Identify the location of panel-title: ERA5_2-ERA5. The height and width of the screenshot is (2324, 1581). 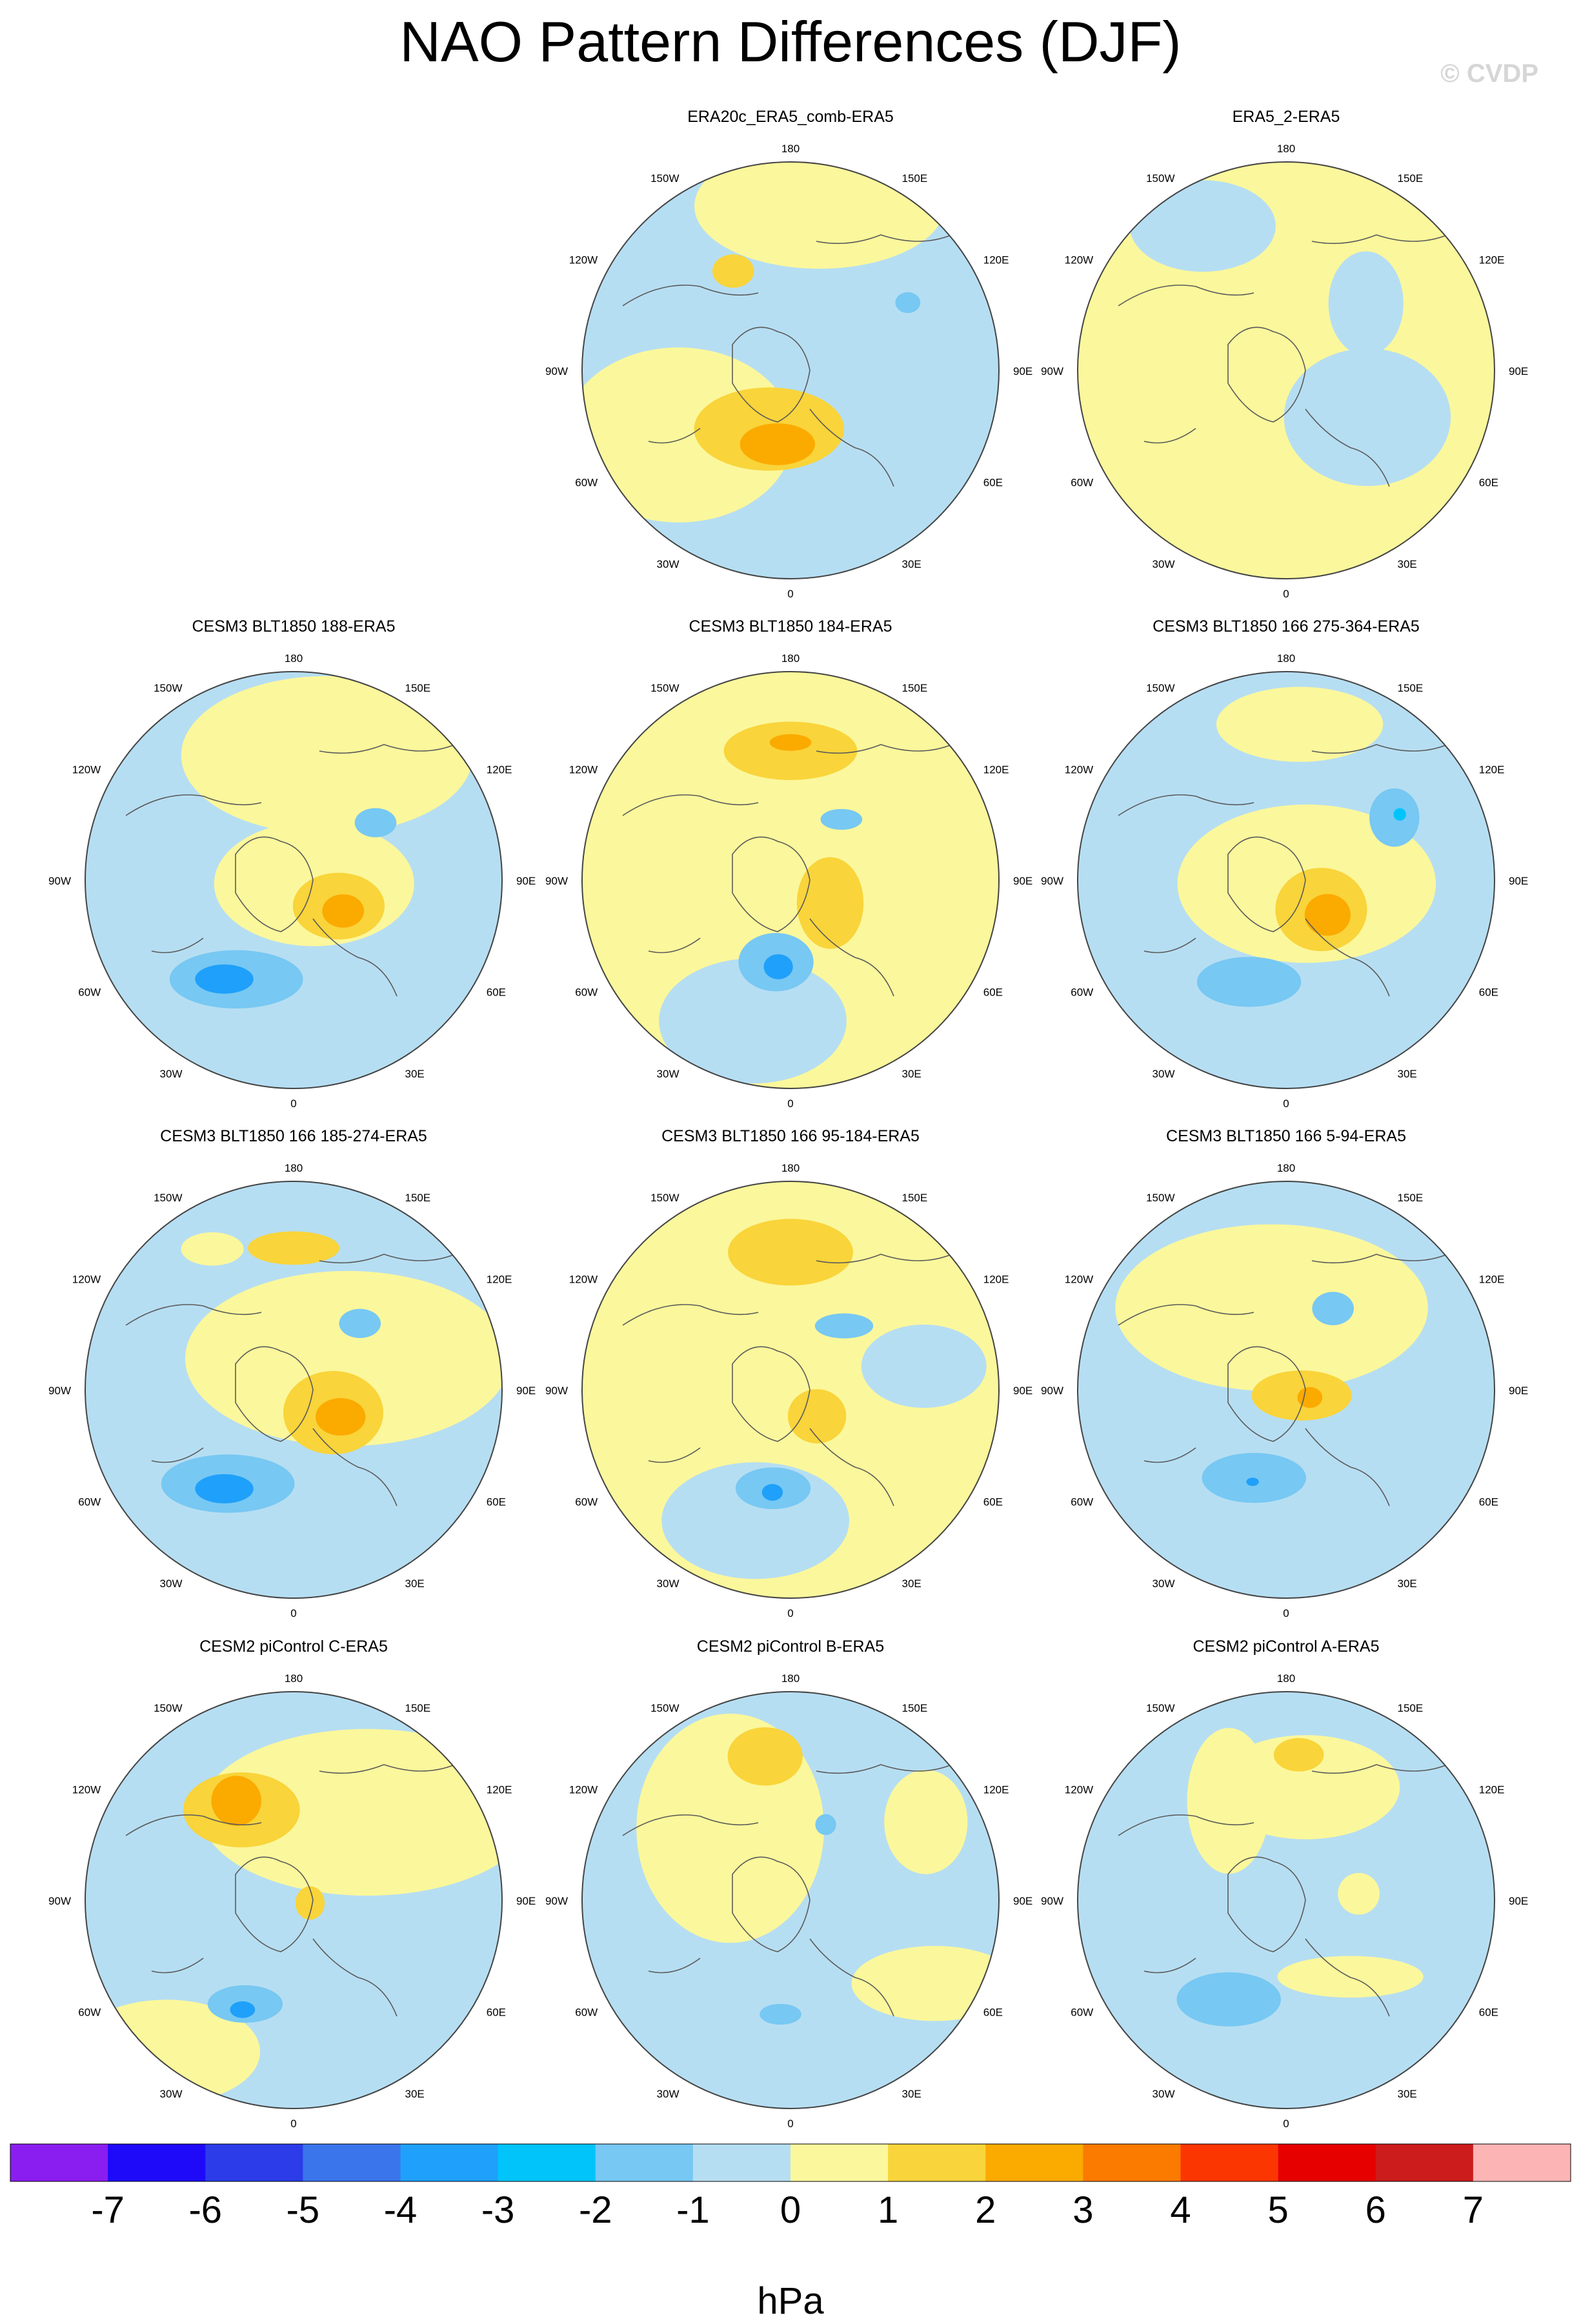
(1286, 117).